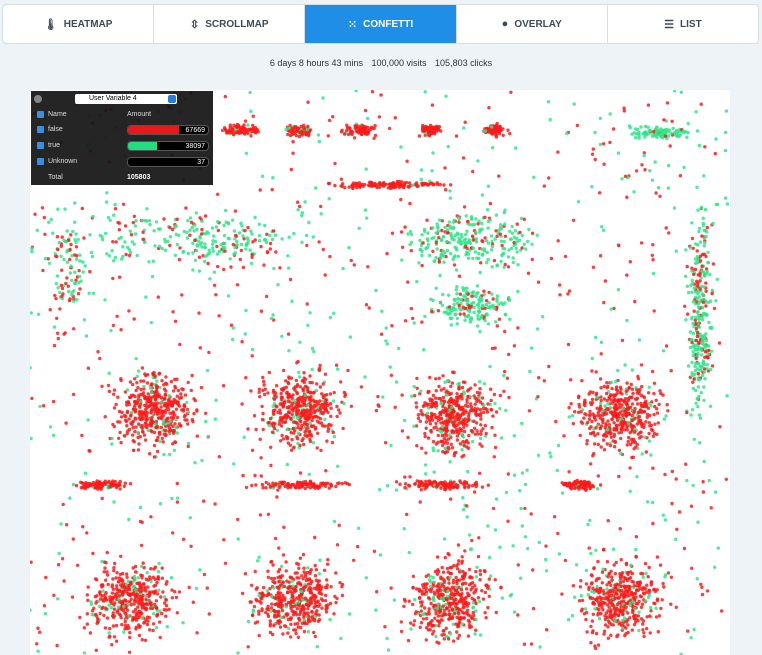 The height and width of the screenshot is (655, 762). Describe the element at coordinates (683, 24) in the screenshot. I see `tab: ☰ LIST` at that location.